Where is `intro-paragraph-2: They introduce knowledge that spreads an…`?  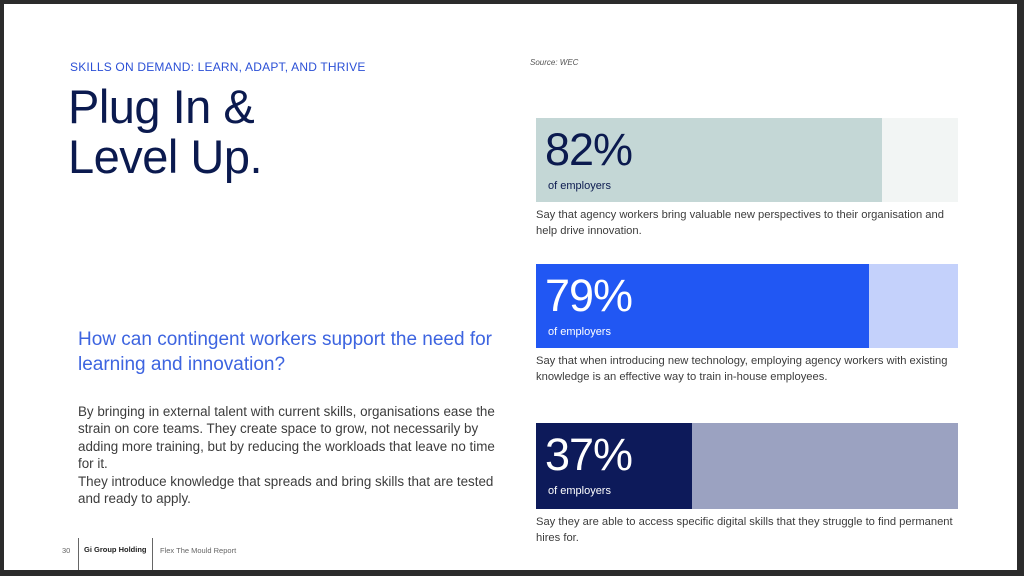
intro-paragraph-2: They introduce knowledge that spreads an… is located at coordinates (286, 490).